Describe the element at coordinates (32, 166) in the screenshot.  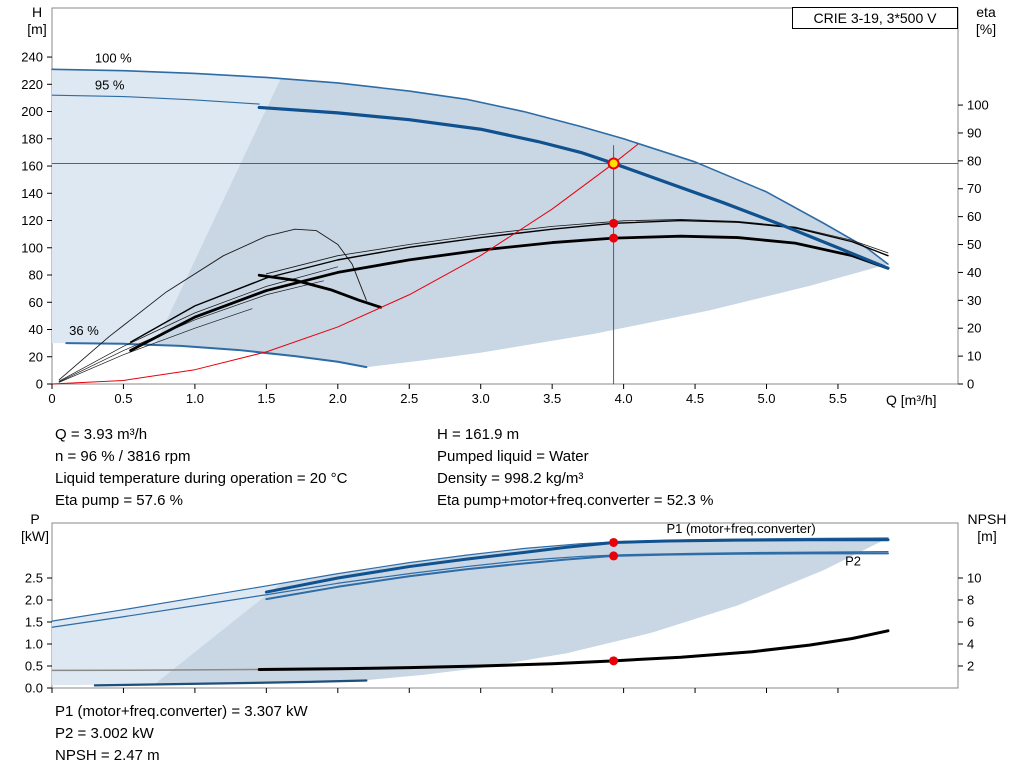
I see `left-tick-label: 160` at that location.